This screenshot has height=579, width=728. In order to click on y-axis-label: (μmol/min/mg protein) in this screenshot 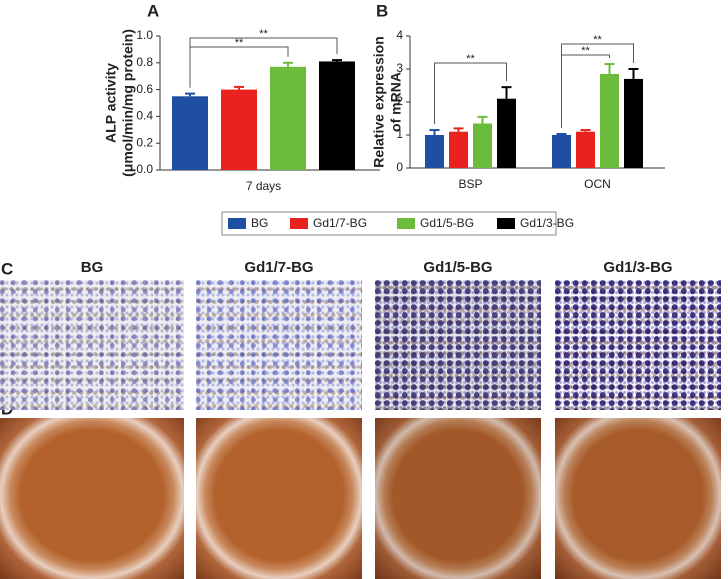, I will do `click(128, 103)`.